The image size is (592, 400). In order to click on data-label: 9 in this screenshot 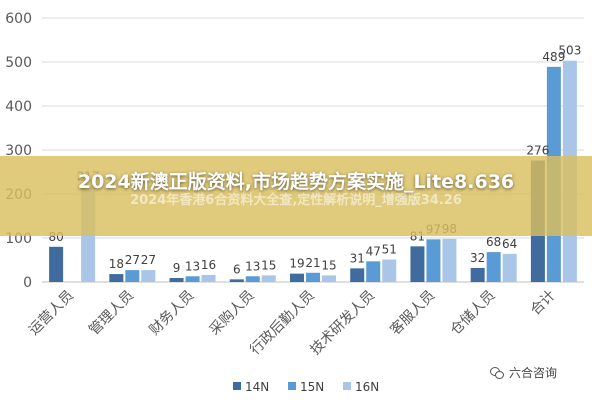, I will do `click(177, 268)`.